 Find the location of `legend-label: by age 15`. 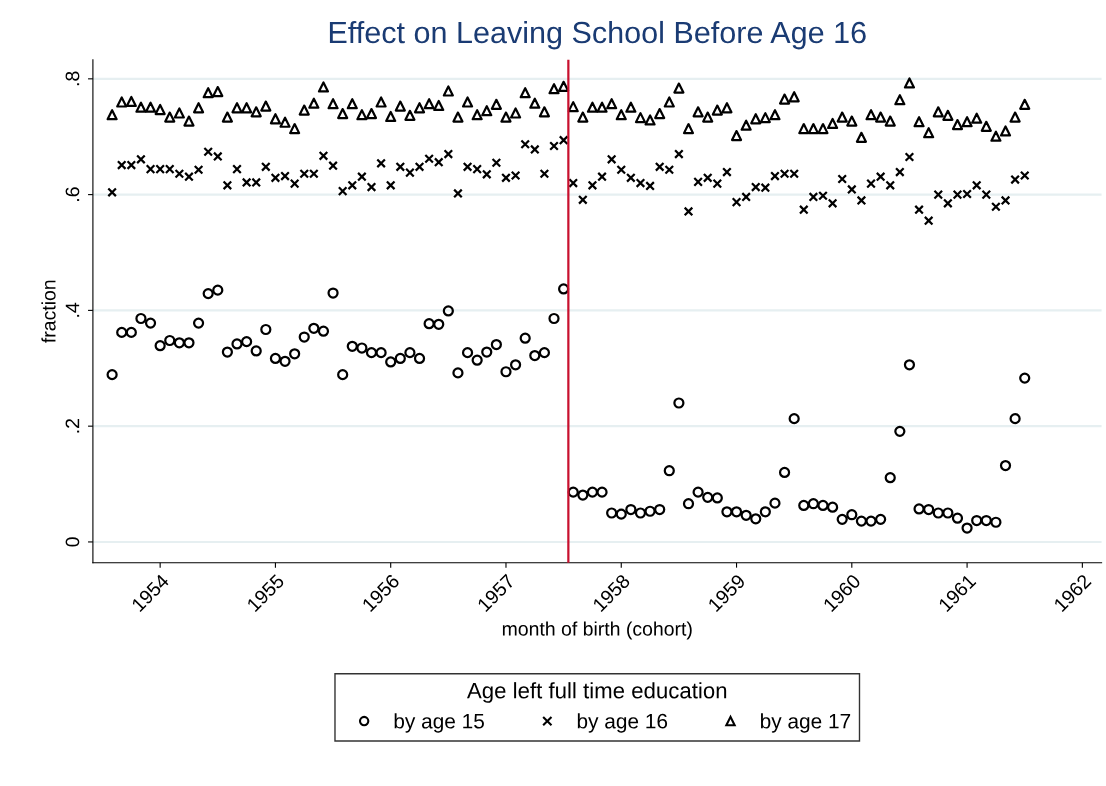

legend-label: by age 15 is located at coordinates (439, 723).